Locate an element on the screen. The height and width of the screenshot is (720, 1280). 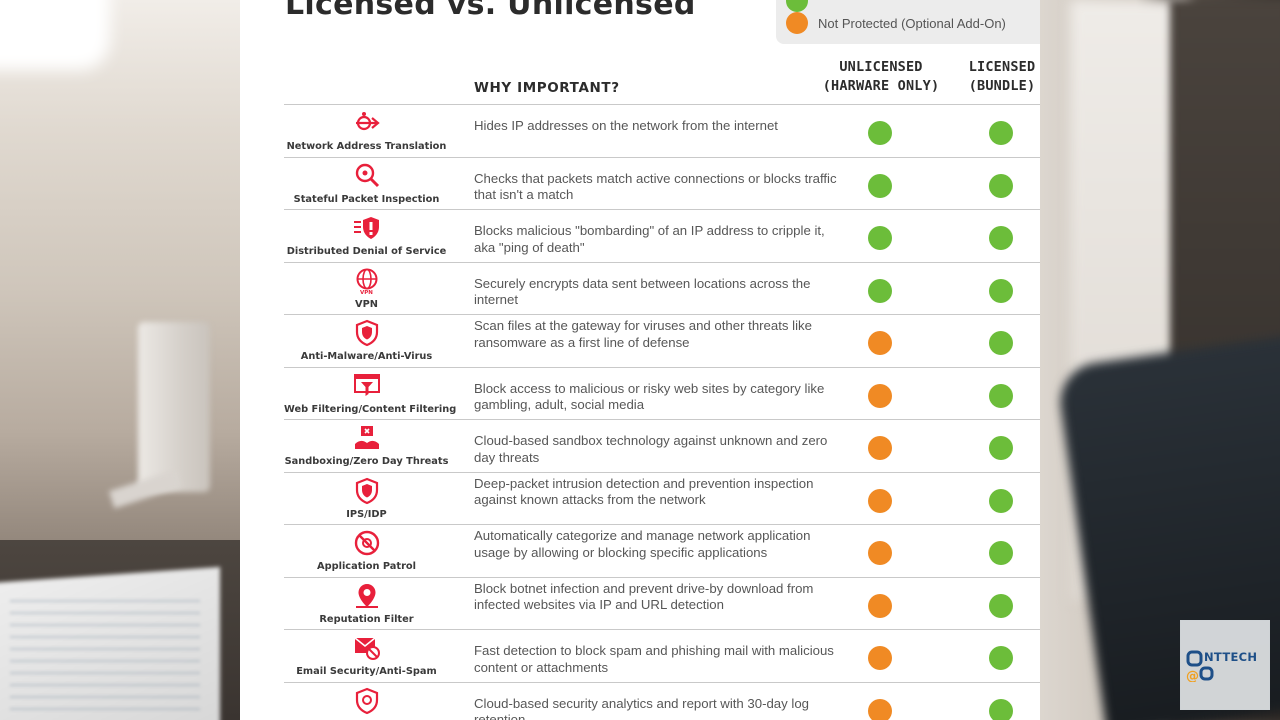
shield-speed-icon is located at coordinates (367, 228).